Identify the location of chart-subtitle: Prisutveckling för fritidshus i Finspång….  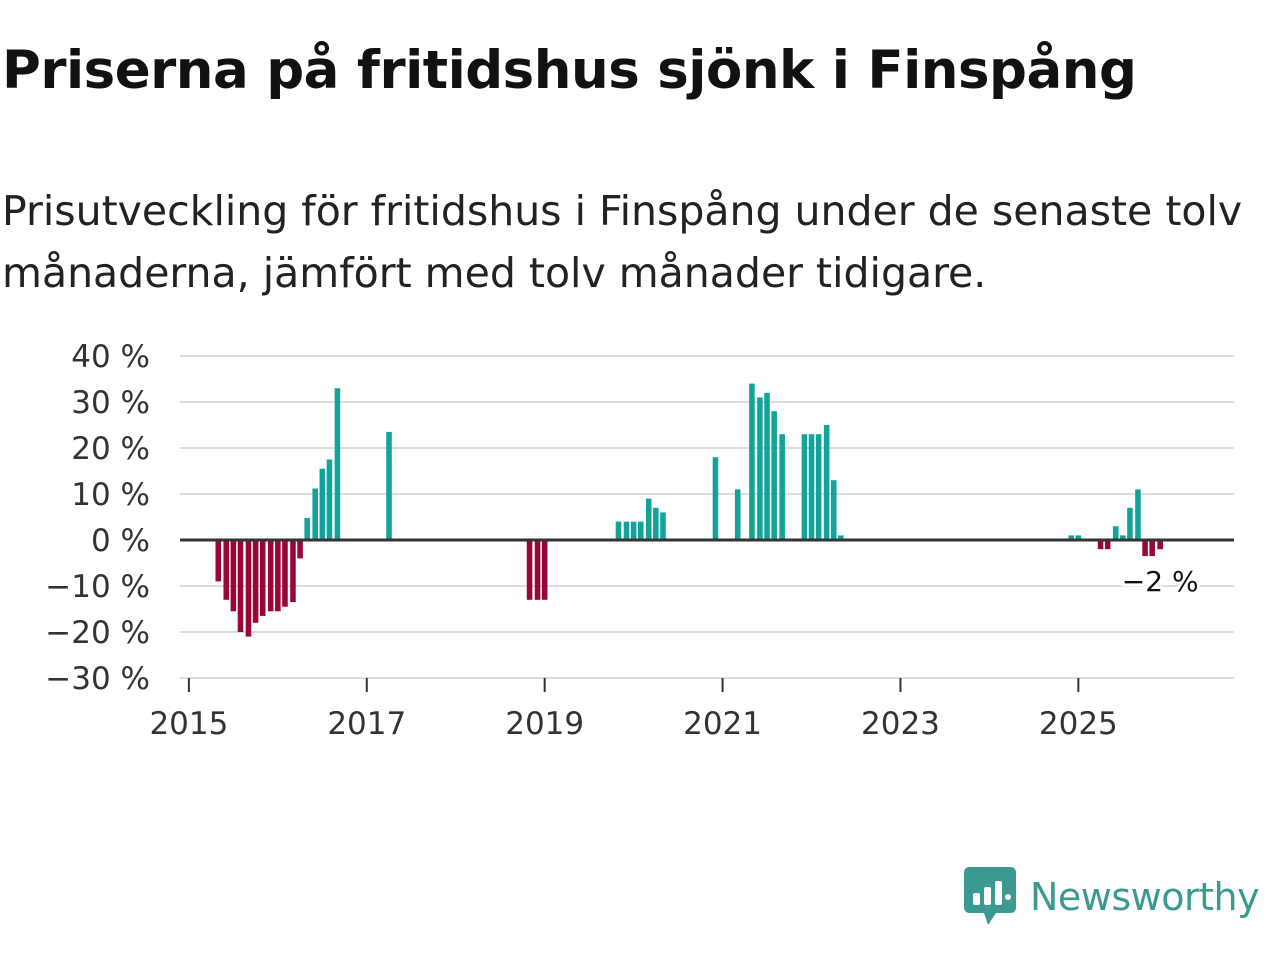
(622, 242).